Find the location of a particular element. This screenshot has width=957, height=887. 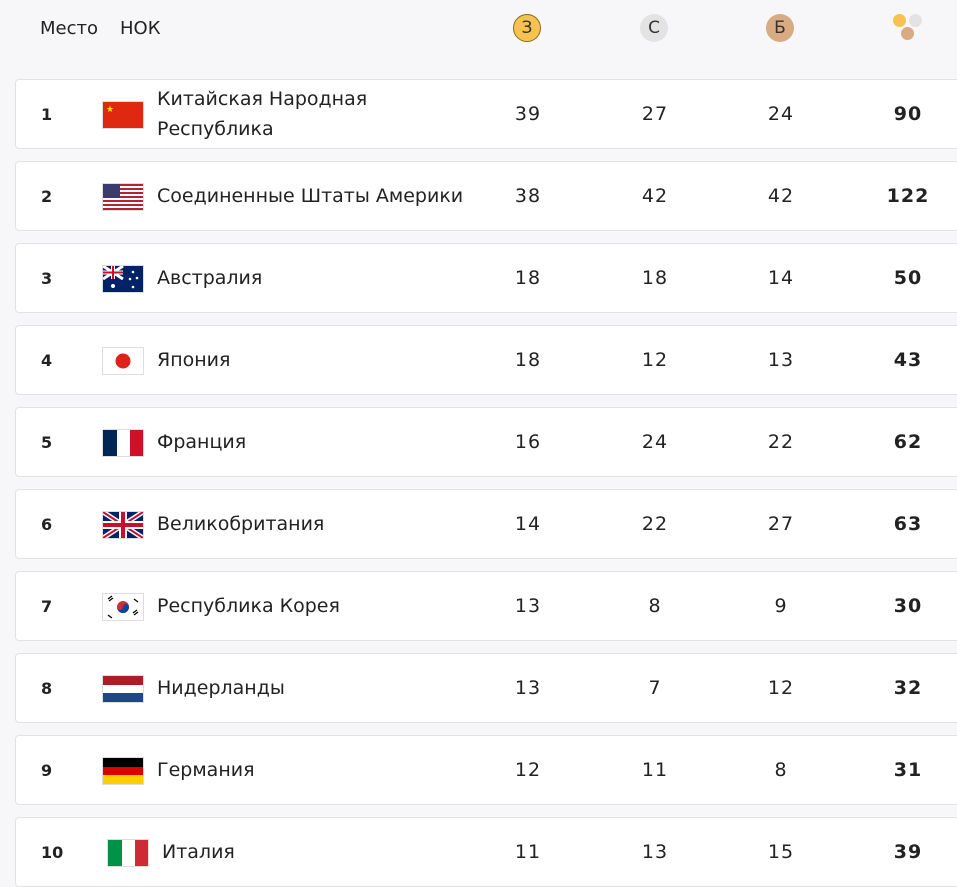

silver-count: 12 is located at coordinates (655, 360).